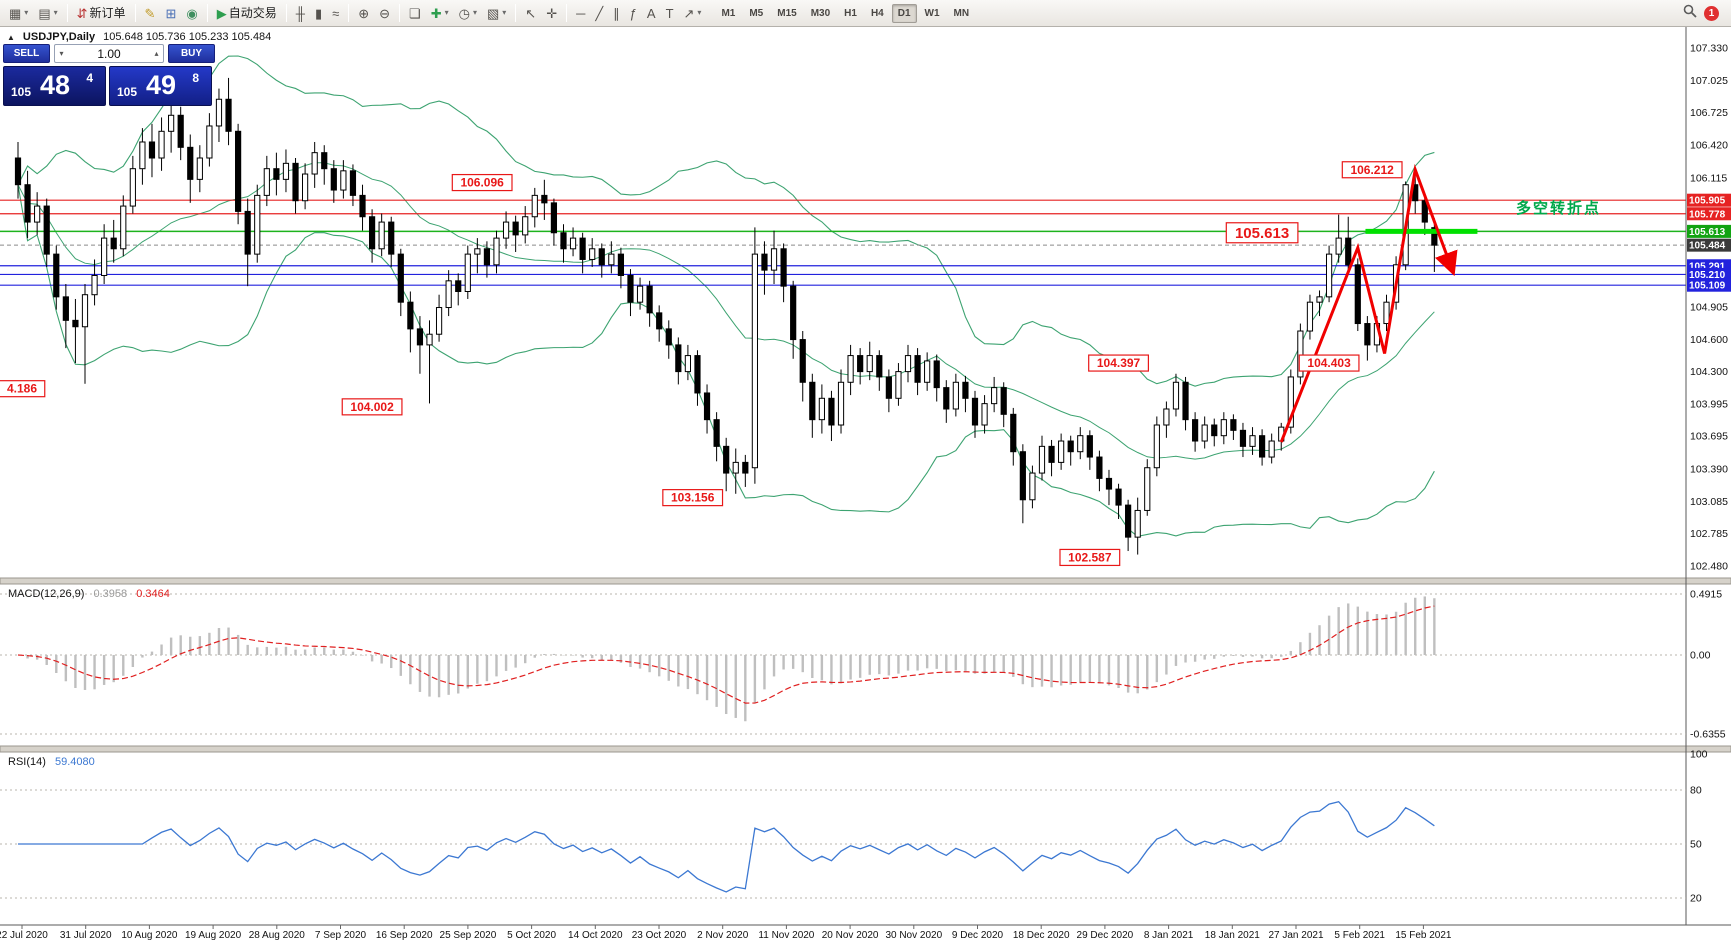 This screenshot has height=940, width=1731. What do you see at coordinates (191, 53) in the screenshot?
I see `buy-button: BUY` at bounding box center [191, 53].